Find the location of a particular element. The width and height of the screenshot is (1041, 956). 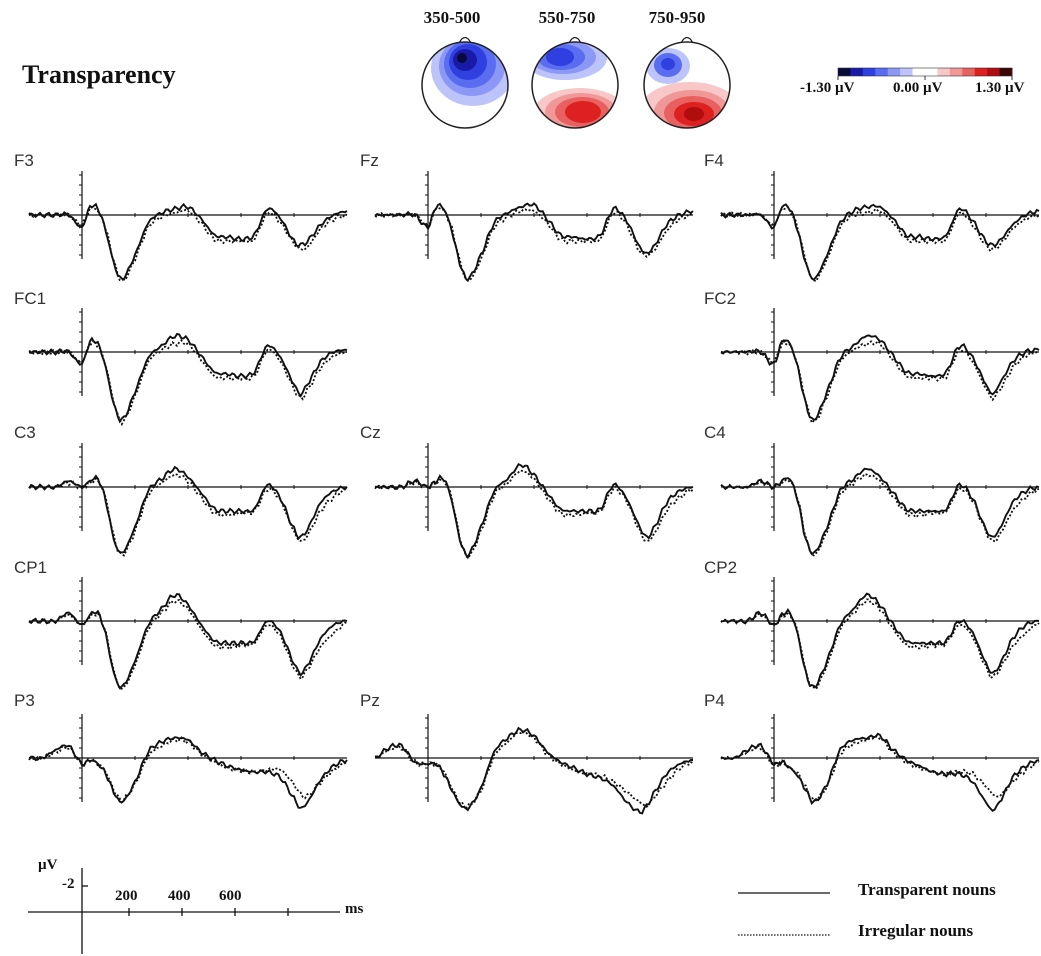

erp-panel-cp2 is located at coordinates (880, 634).